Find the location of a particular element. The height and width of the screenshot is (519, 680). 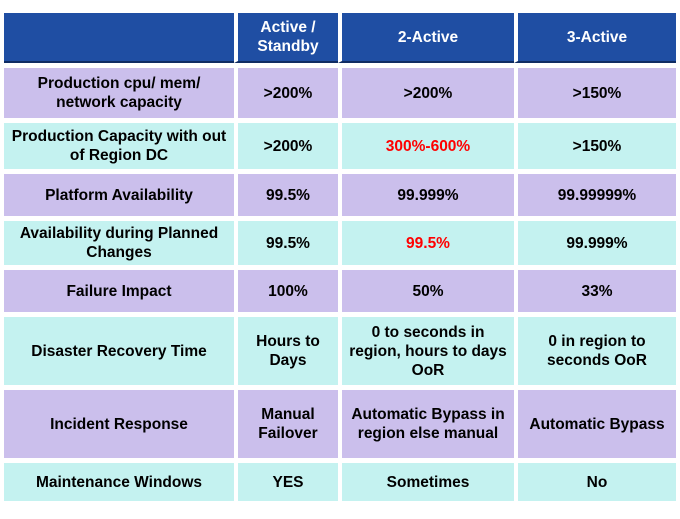

cell-2-active: 50% is located at coordinates (426, 291).